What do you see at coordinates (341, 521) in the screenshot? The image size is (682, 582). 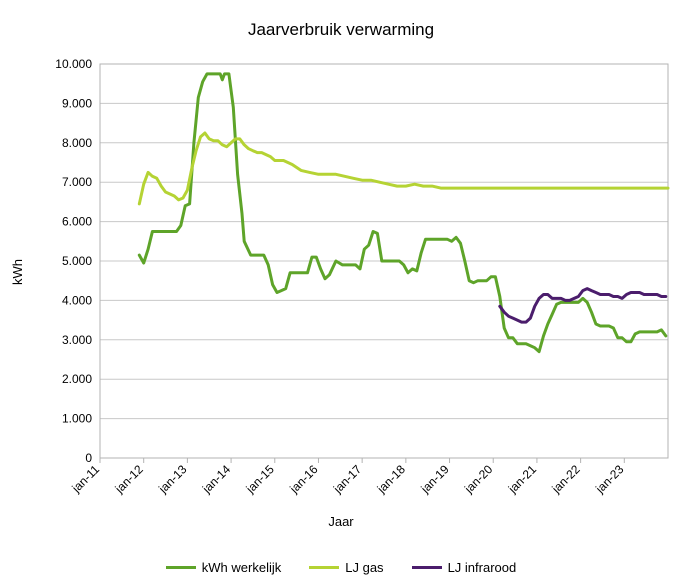 I see `x-axis-label: Jaar` at bounding box center [341, 521].